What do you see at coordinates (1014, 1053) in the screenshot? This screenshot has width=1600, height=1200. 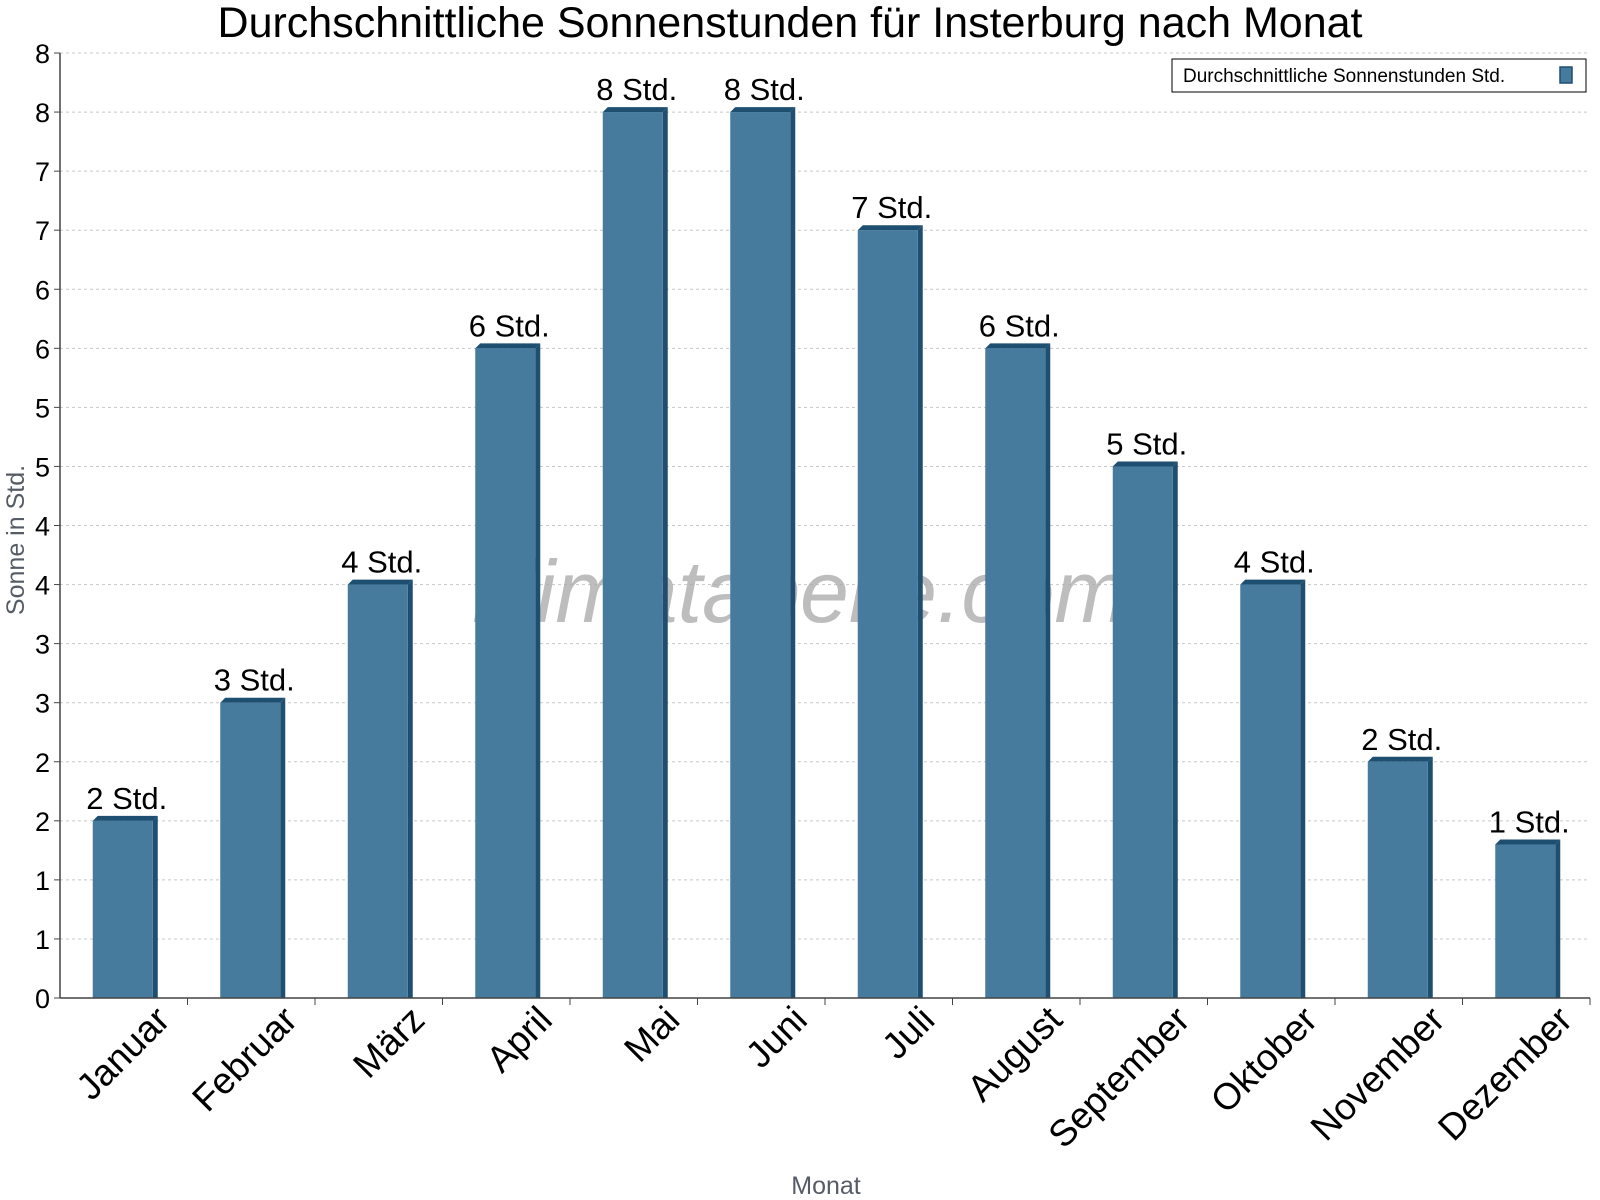 I see `x-tick-label: August` at bounding box center [1014, 1053].